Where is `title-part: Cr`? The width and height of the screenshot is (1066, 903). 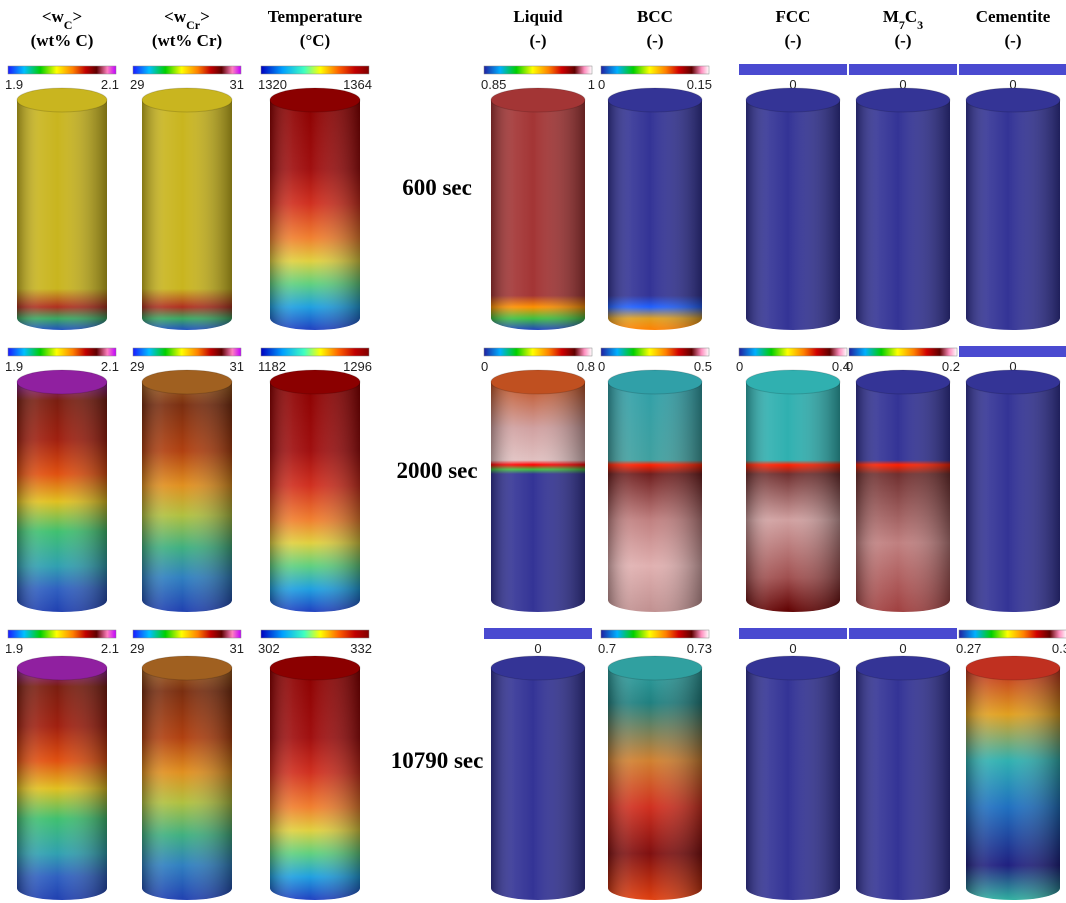 title-part: Cr is located at coordinates (193, 25).